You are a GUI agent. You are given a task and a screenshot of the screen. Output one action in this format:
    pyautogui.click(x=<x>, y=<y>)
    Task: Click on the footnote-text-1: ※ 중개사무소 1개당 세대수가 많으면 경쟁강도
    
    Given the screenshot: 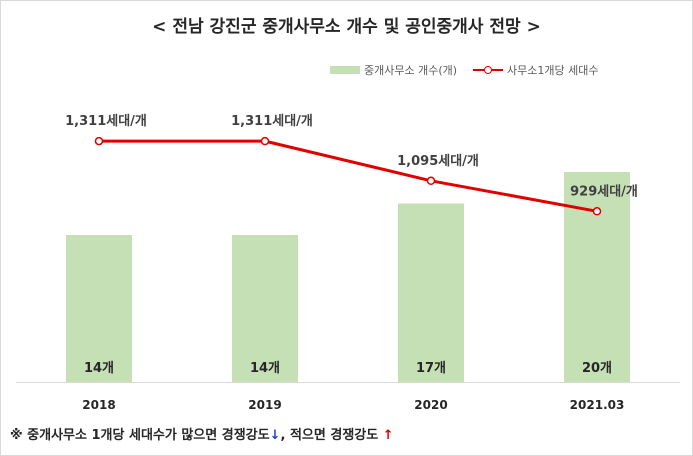 What is the action you would take?
    pyautogui.click(x=140, y=435)
    